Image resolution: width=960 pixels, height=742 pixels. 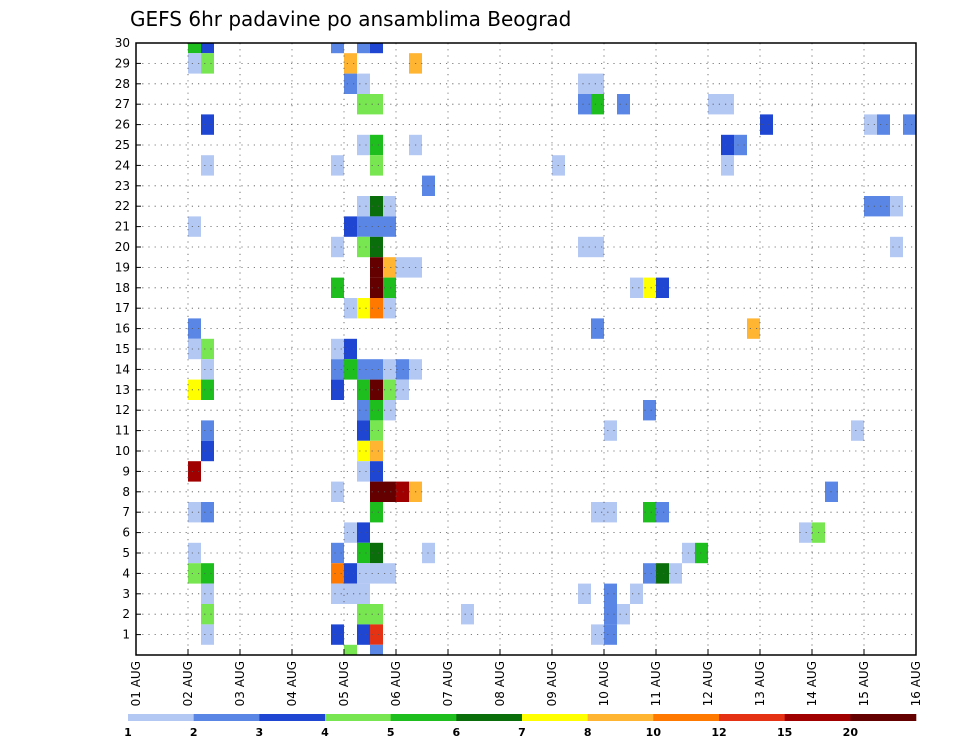 What do you see at coordinates (122, 84) in the screenshot?
I see `y-tick-label: 28` at bounding box center [122, 84].